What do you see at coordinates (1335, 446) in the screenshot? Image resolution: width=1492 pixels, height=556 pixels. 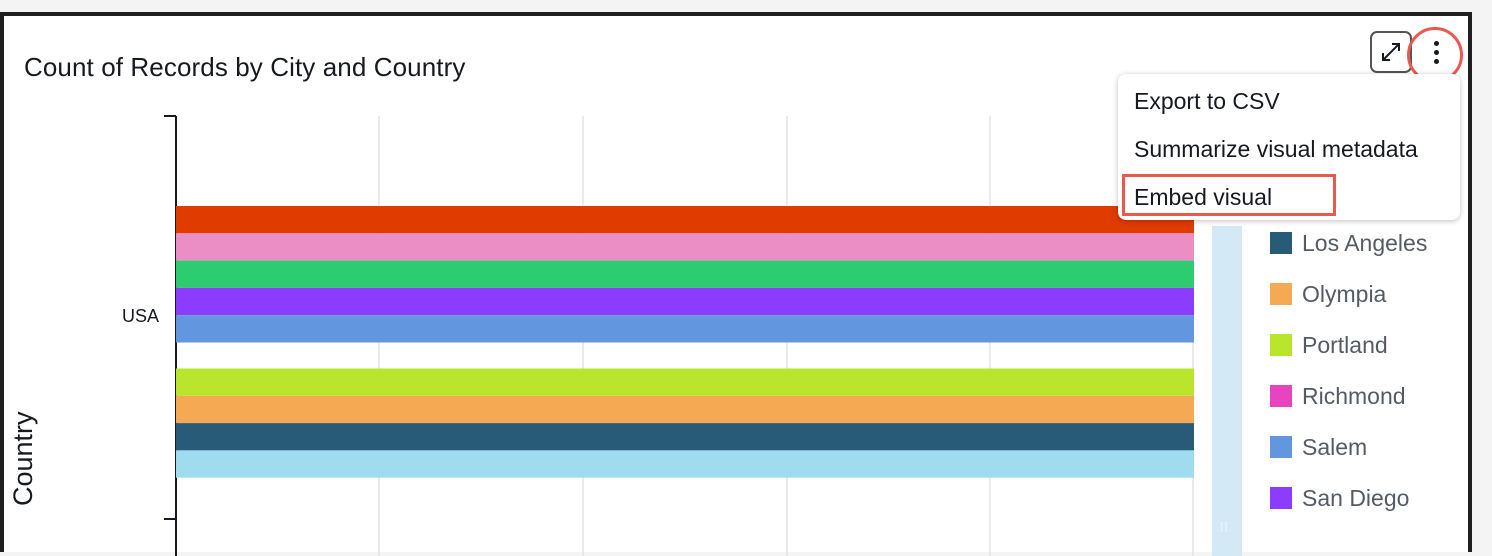 I see `legend-label: Salem` at bounding box center [1335, 446].